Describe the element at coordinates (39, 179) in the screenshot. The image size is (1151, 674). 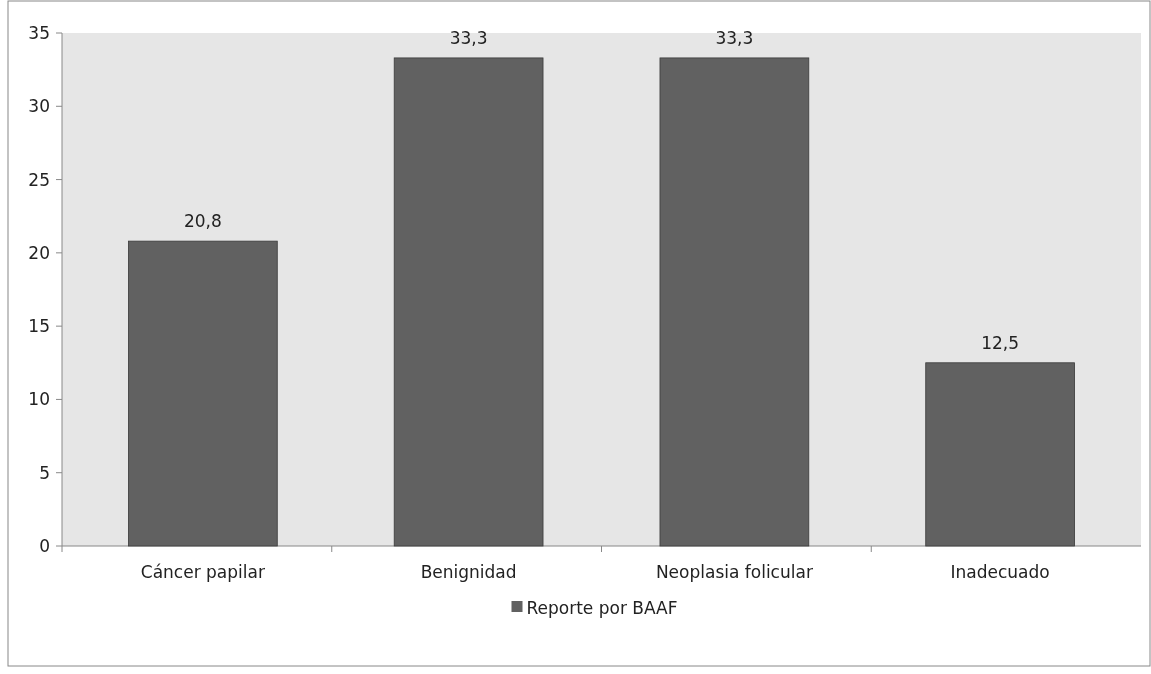
I see `y-tick-label: 25` at that location.